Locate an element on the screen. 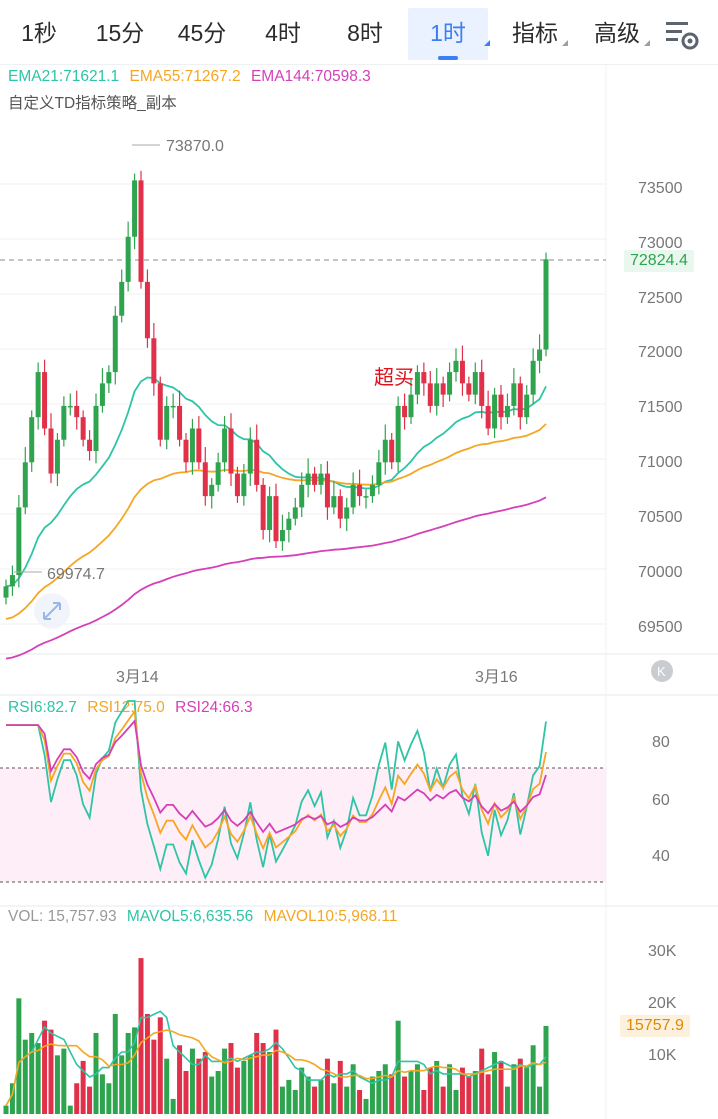  mavol10-legend: MAVOL10:5,968.11 is located at coordinates (330, 916).